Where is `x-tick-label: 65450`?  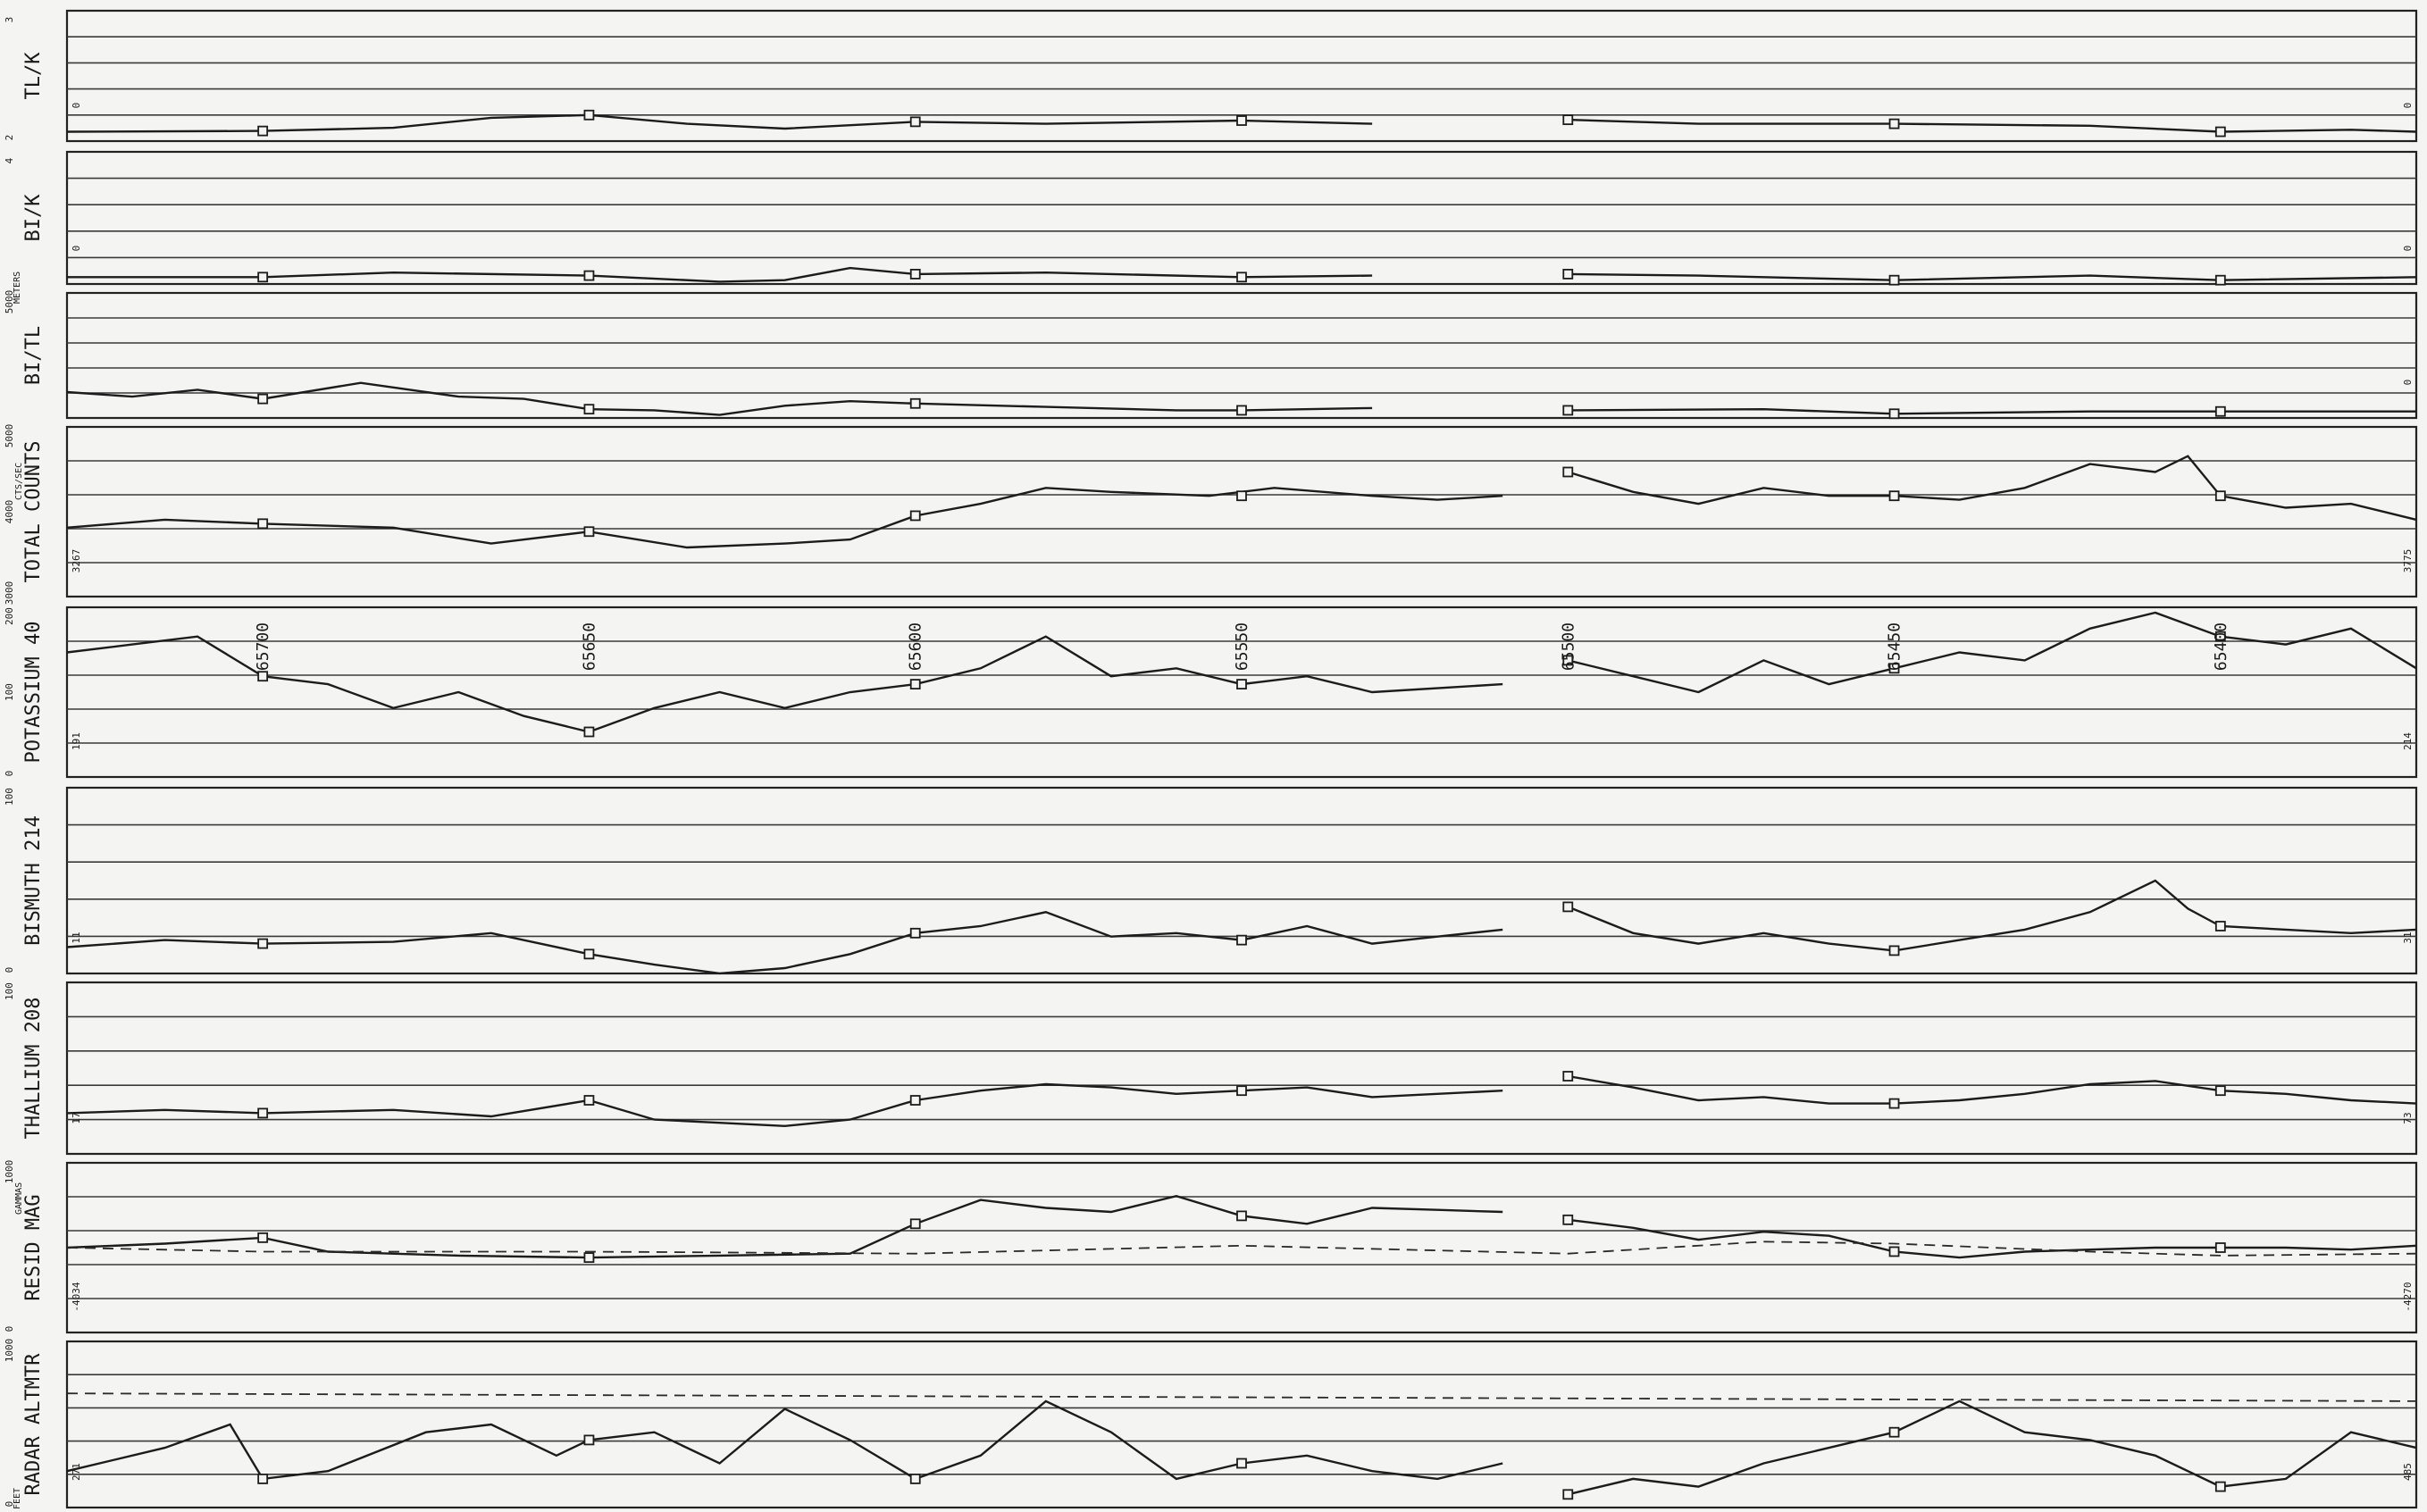
x-tick-label: 65450 is located at coordinates (1895, 646).